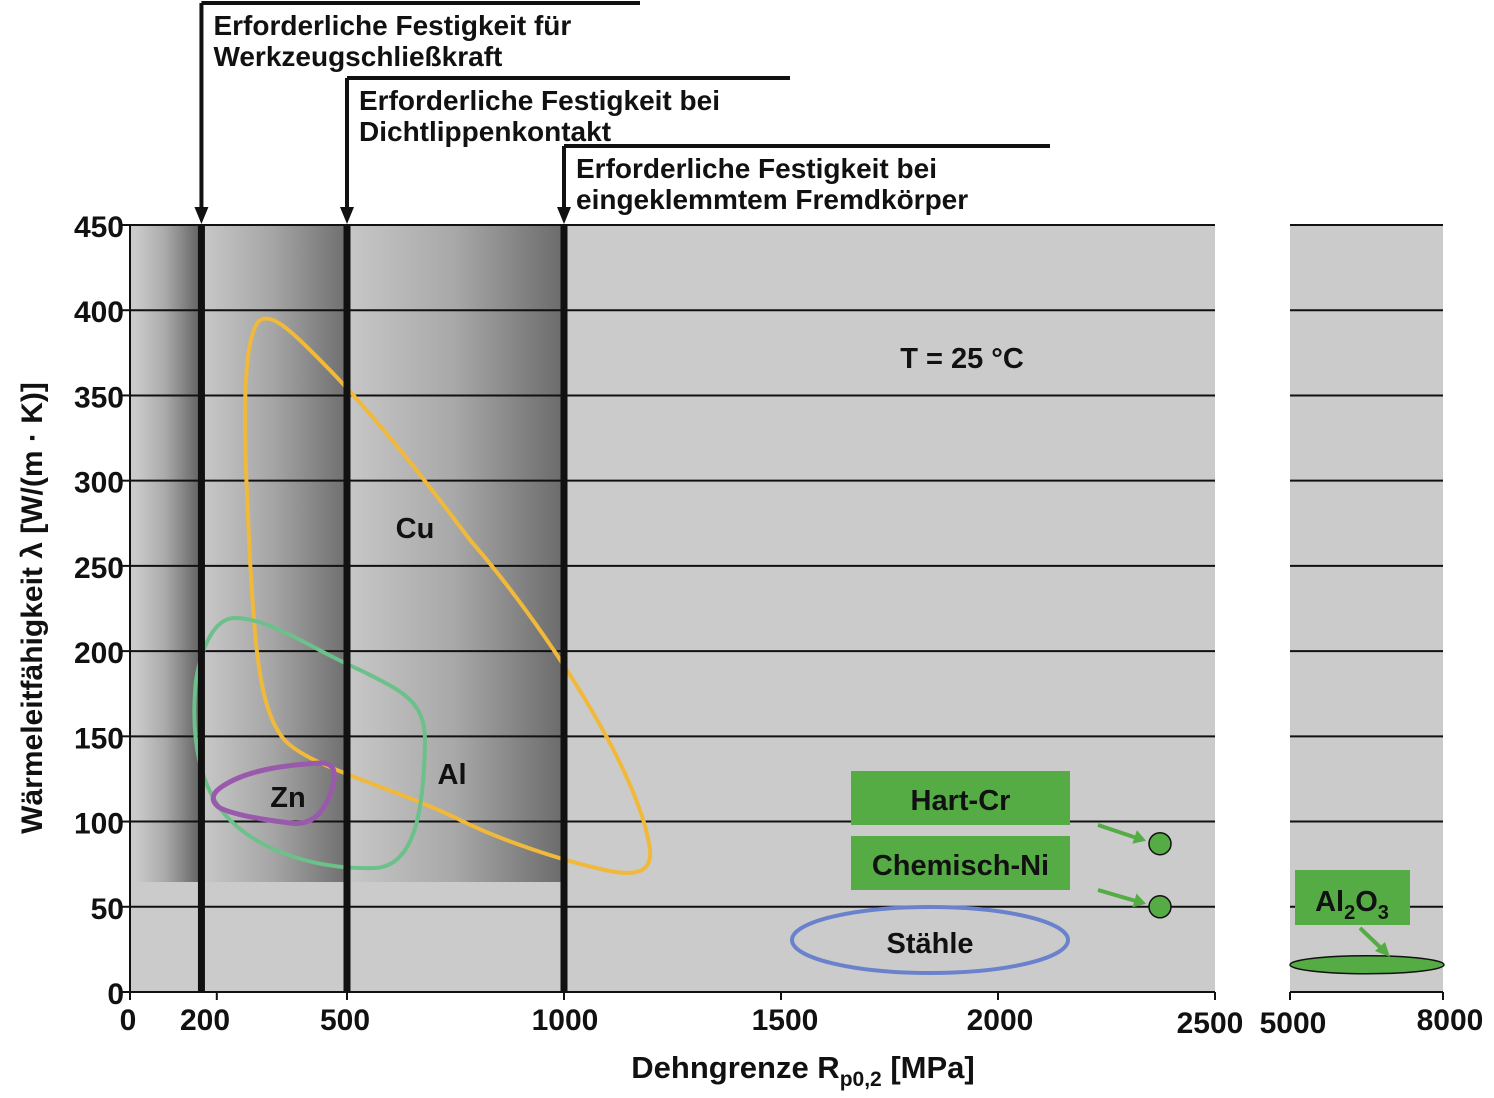  I want to click on arrows, so click(1243, 890).